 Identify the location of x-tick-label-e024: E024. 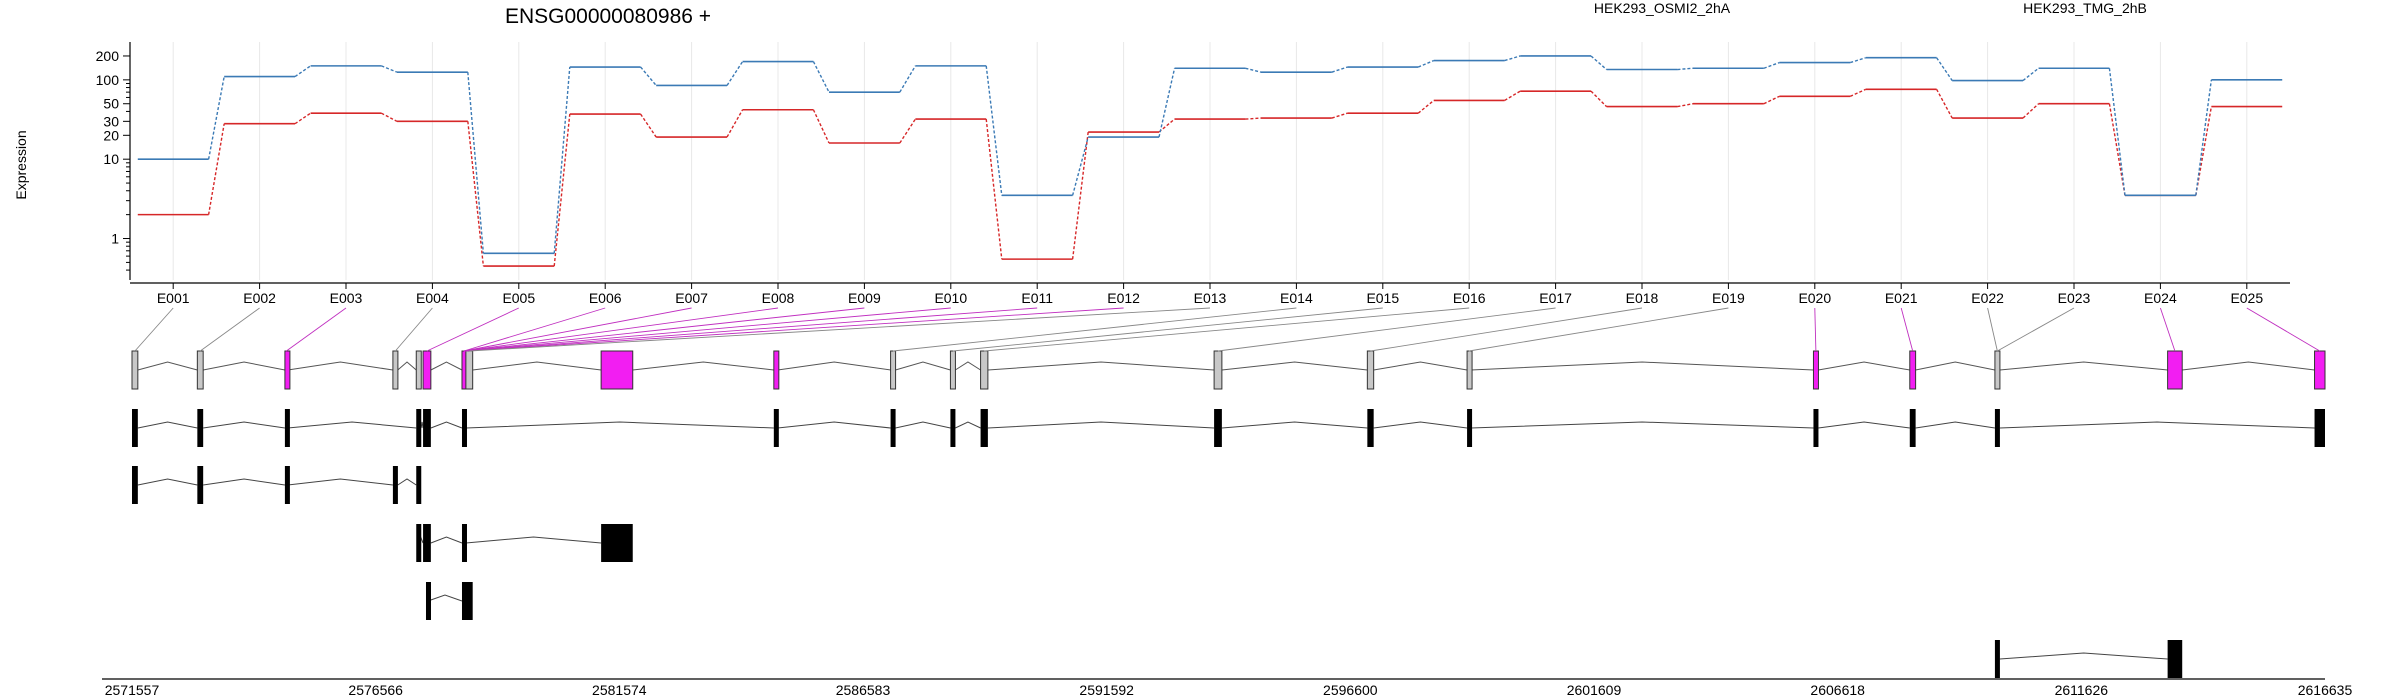
(2160, 298).